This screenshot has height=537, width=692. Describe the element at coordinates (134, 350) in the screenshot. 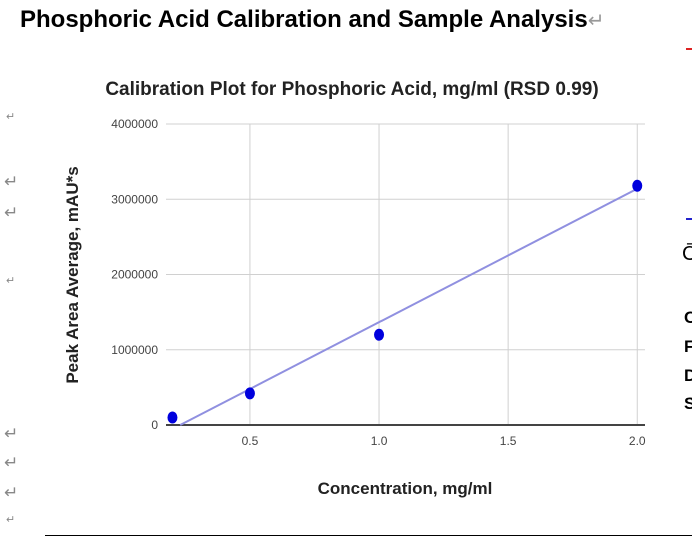

I see `y-tick-label: 1000000` at that location.